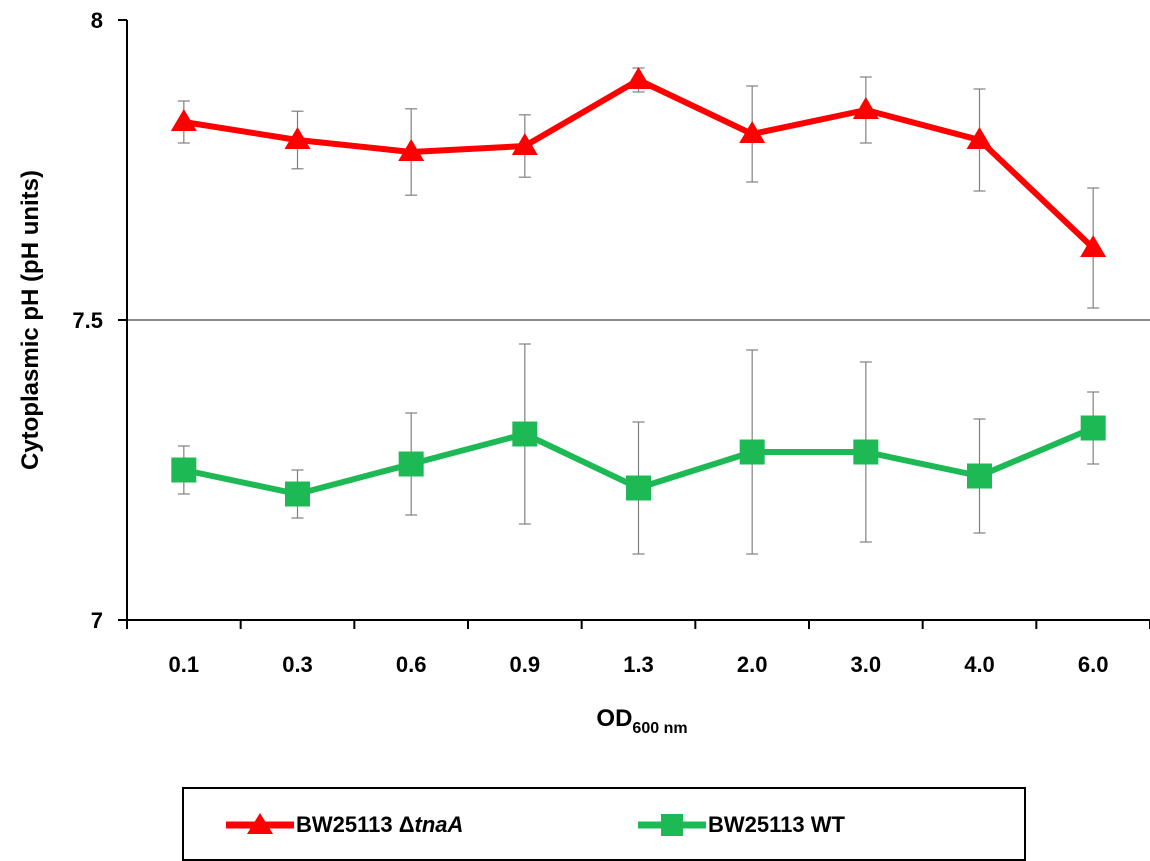 This screenshot has height=861, width=1150. Describe the element at coordinates (979, 664) in the screenshot. I see `x-tick-label-7: 4.0` at that location.